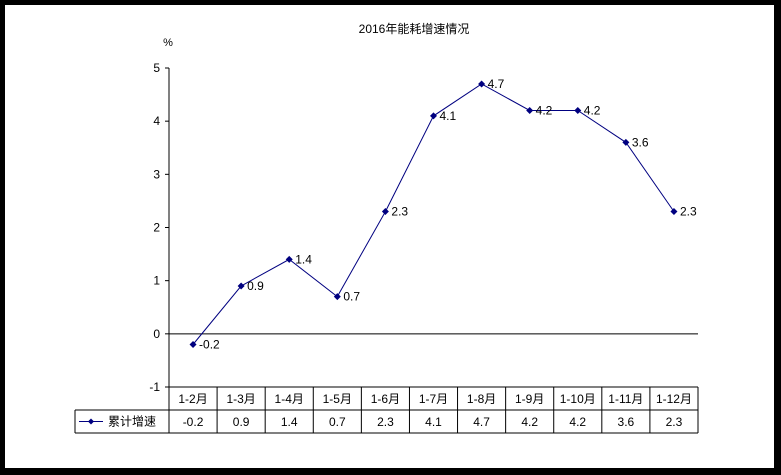 The height and width of the screenshot is (475, 781). I want to click on chart-title: 2016年能耗增速情况, so click(414, 29).